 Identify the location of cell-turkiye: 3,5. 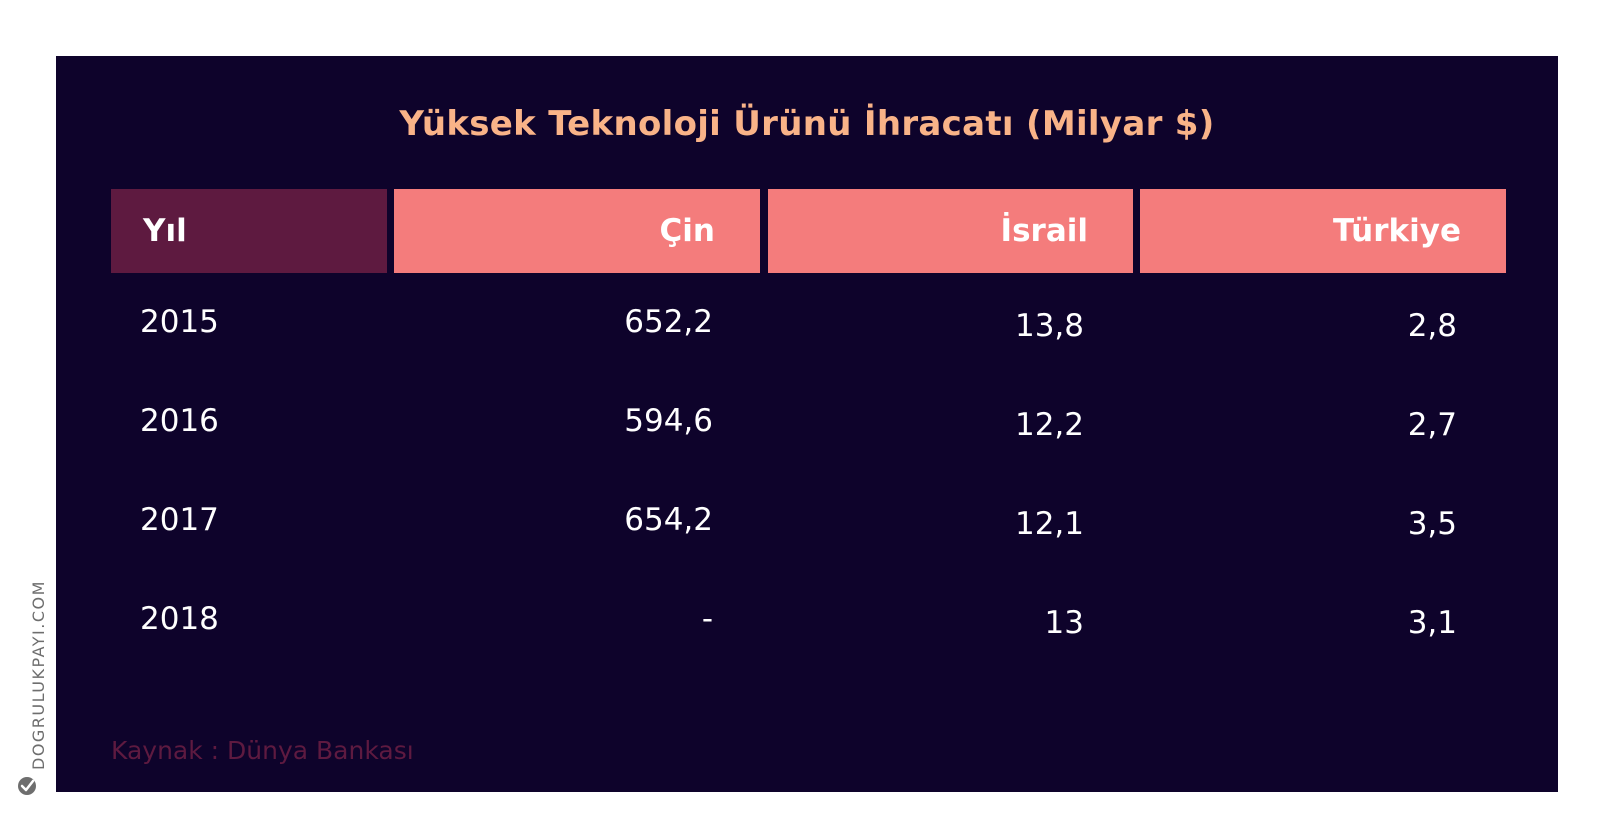
(1432, 524).